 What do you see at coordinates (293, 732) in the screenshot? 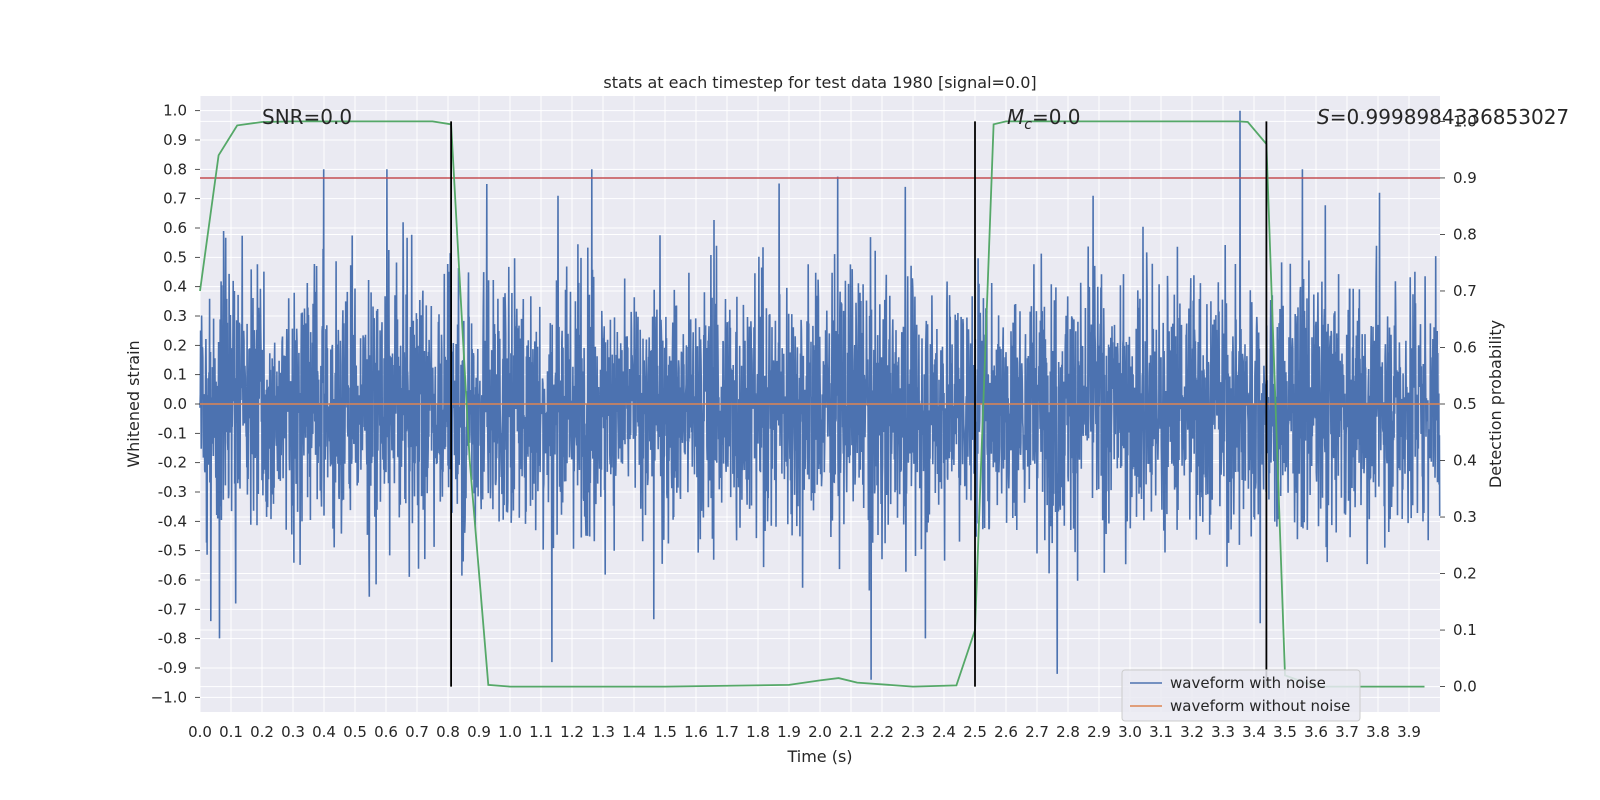
I see `x-tick-label: 0.3` at bounding box center [293, 732].